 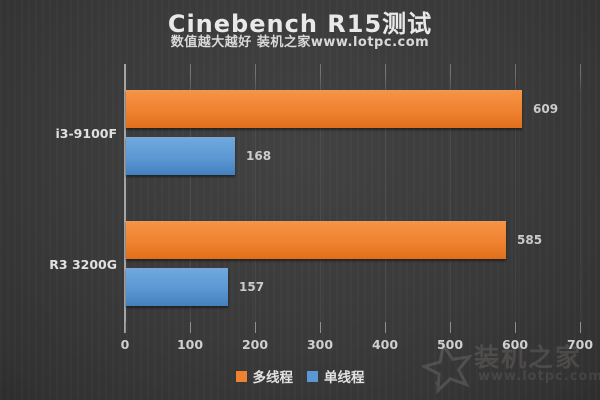 I want to click on x-tick-label: 700, so click(x=580, y=344).